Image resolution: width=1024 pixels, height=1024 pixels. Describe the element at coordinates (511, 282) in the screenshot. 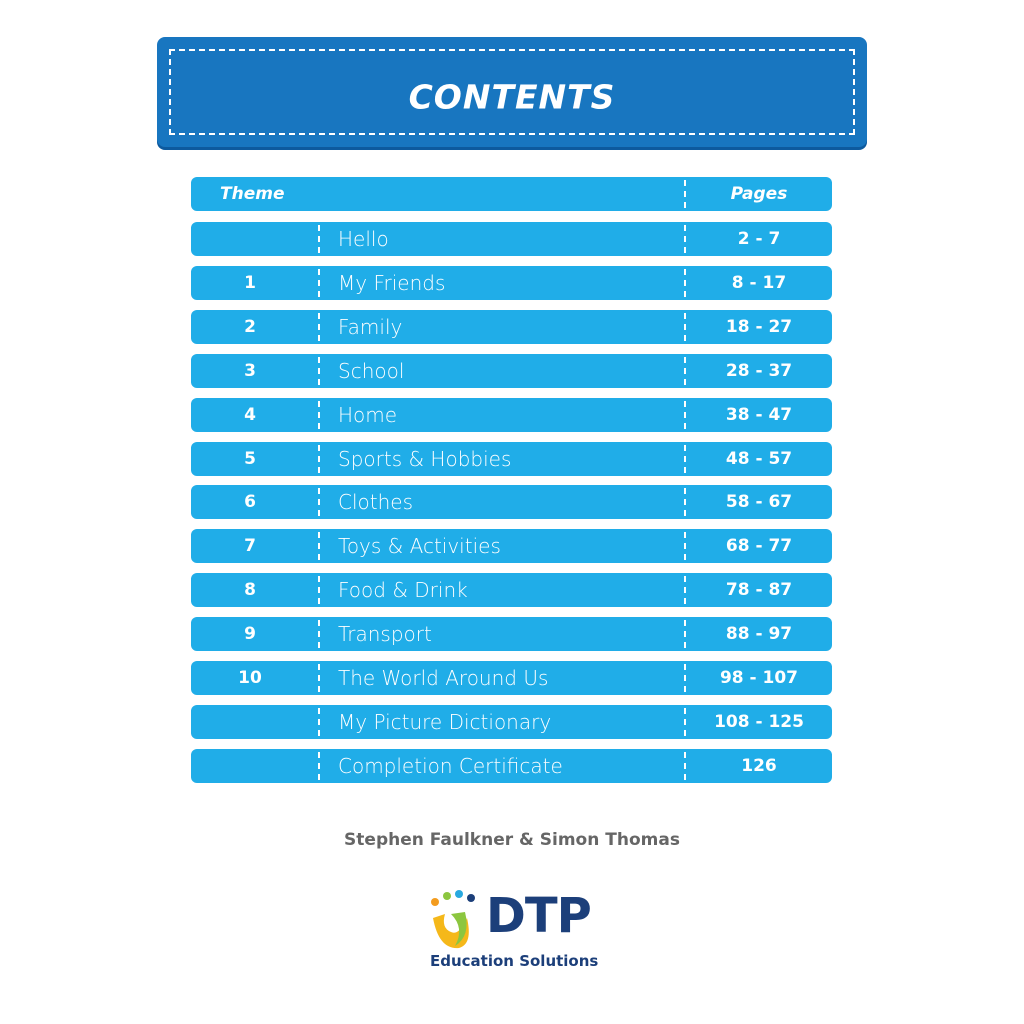

I see `table-row: 1 My Friends 8 - 17` at that location.